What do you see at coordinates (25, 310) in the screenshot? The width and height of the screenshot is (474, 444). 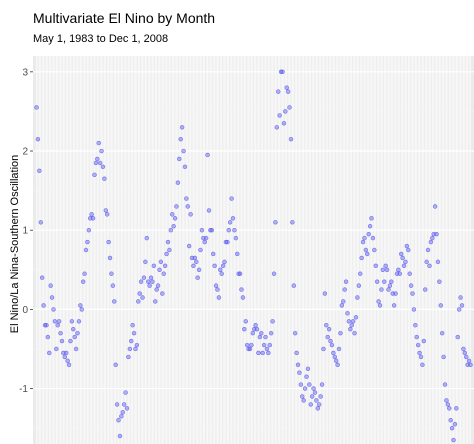 I see `y-tick-label: 0` at bounding box center [25, 310].